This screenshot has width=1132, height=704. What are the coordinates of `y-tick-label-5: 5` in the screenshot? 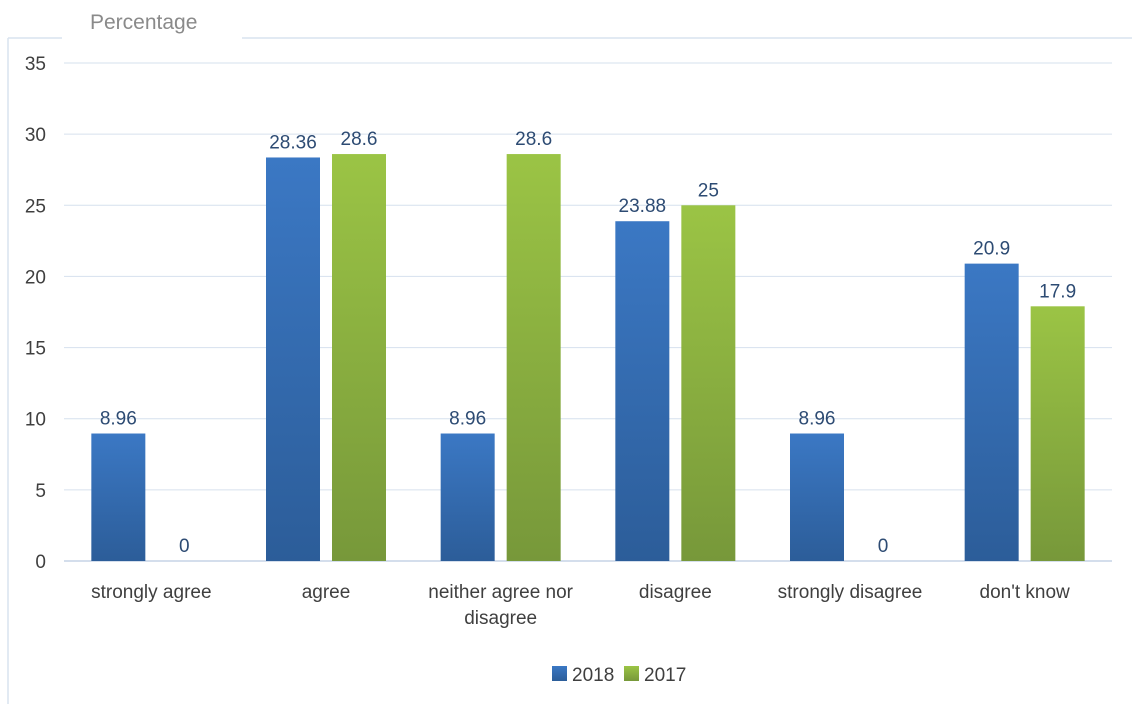 It's located at (40, 491).